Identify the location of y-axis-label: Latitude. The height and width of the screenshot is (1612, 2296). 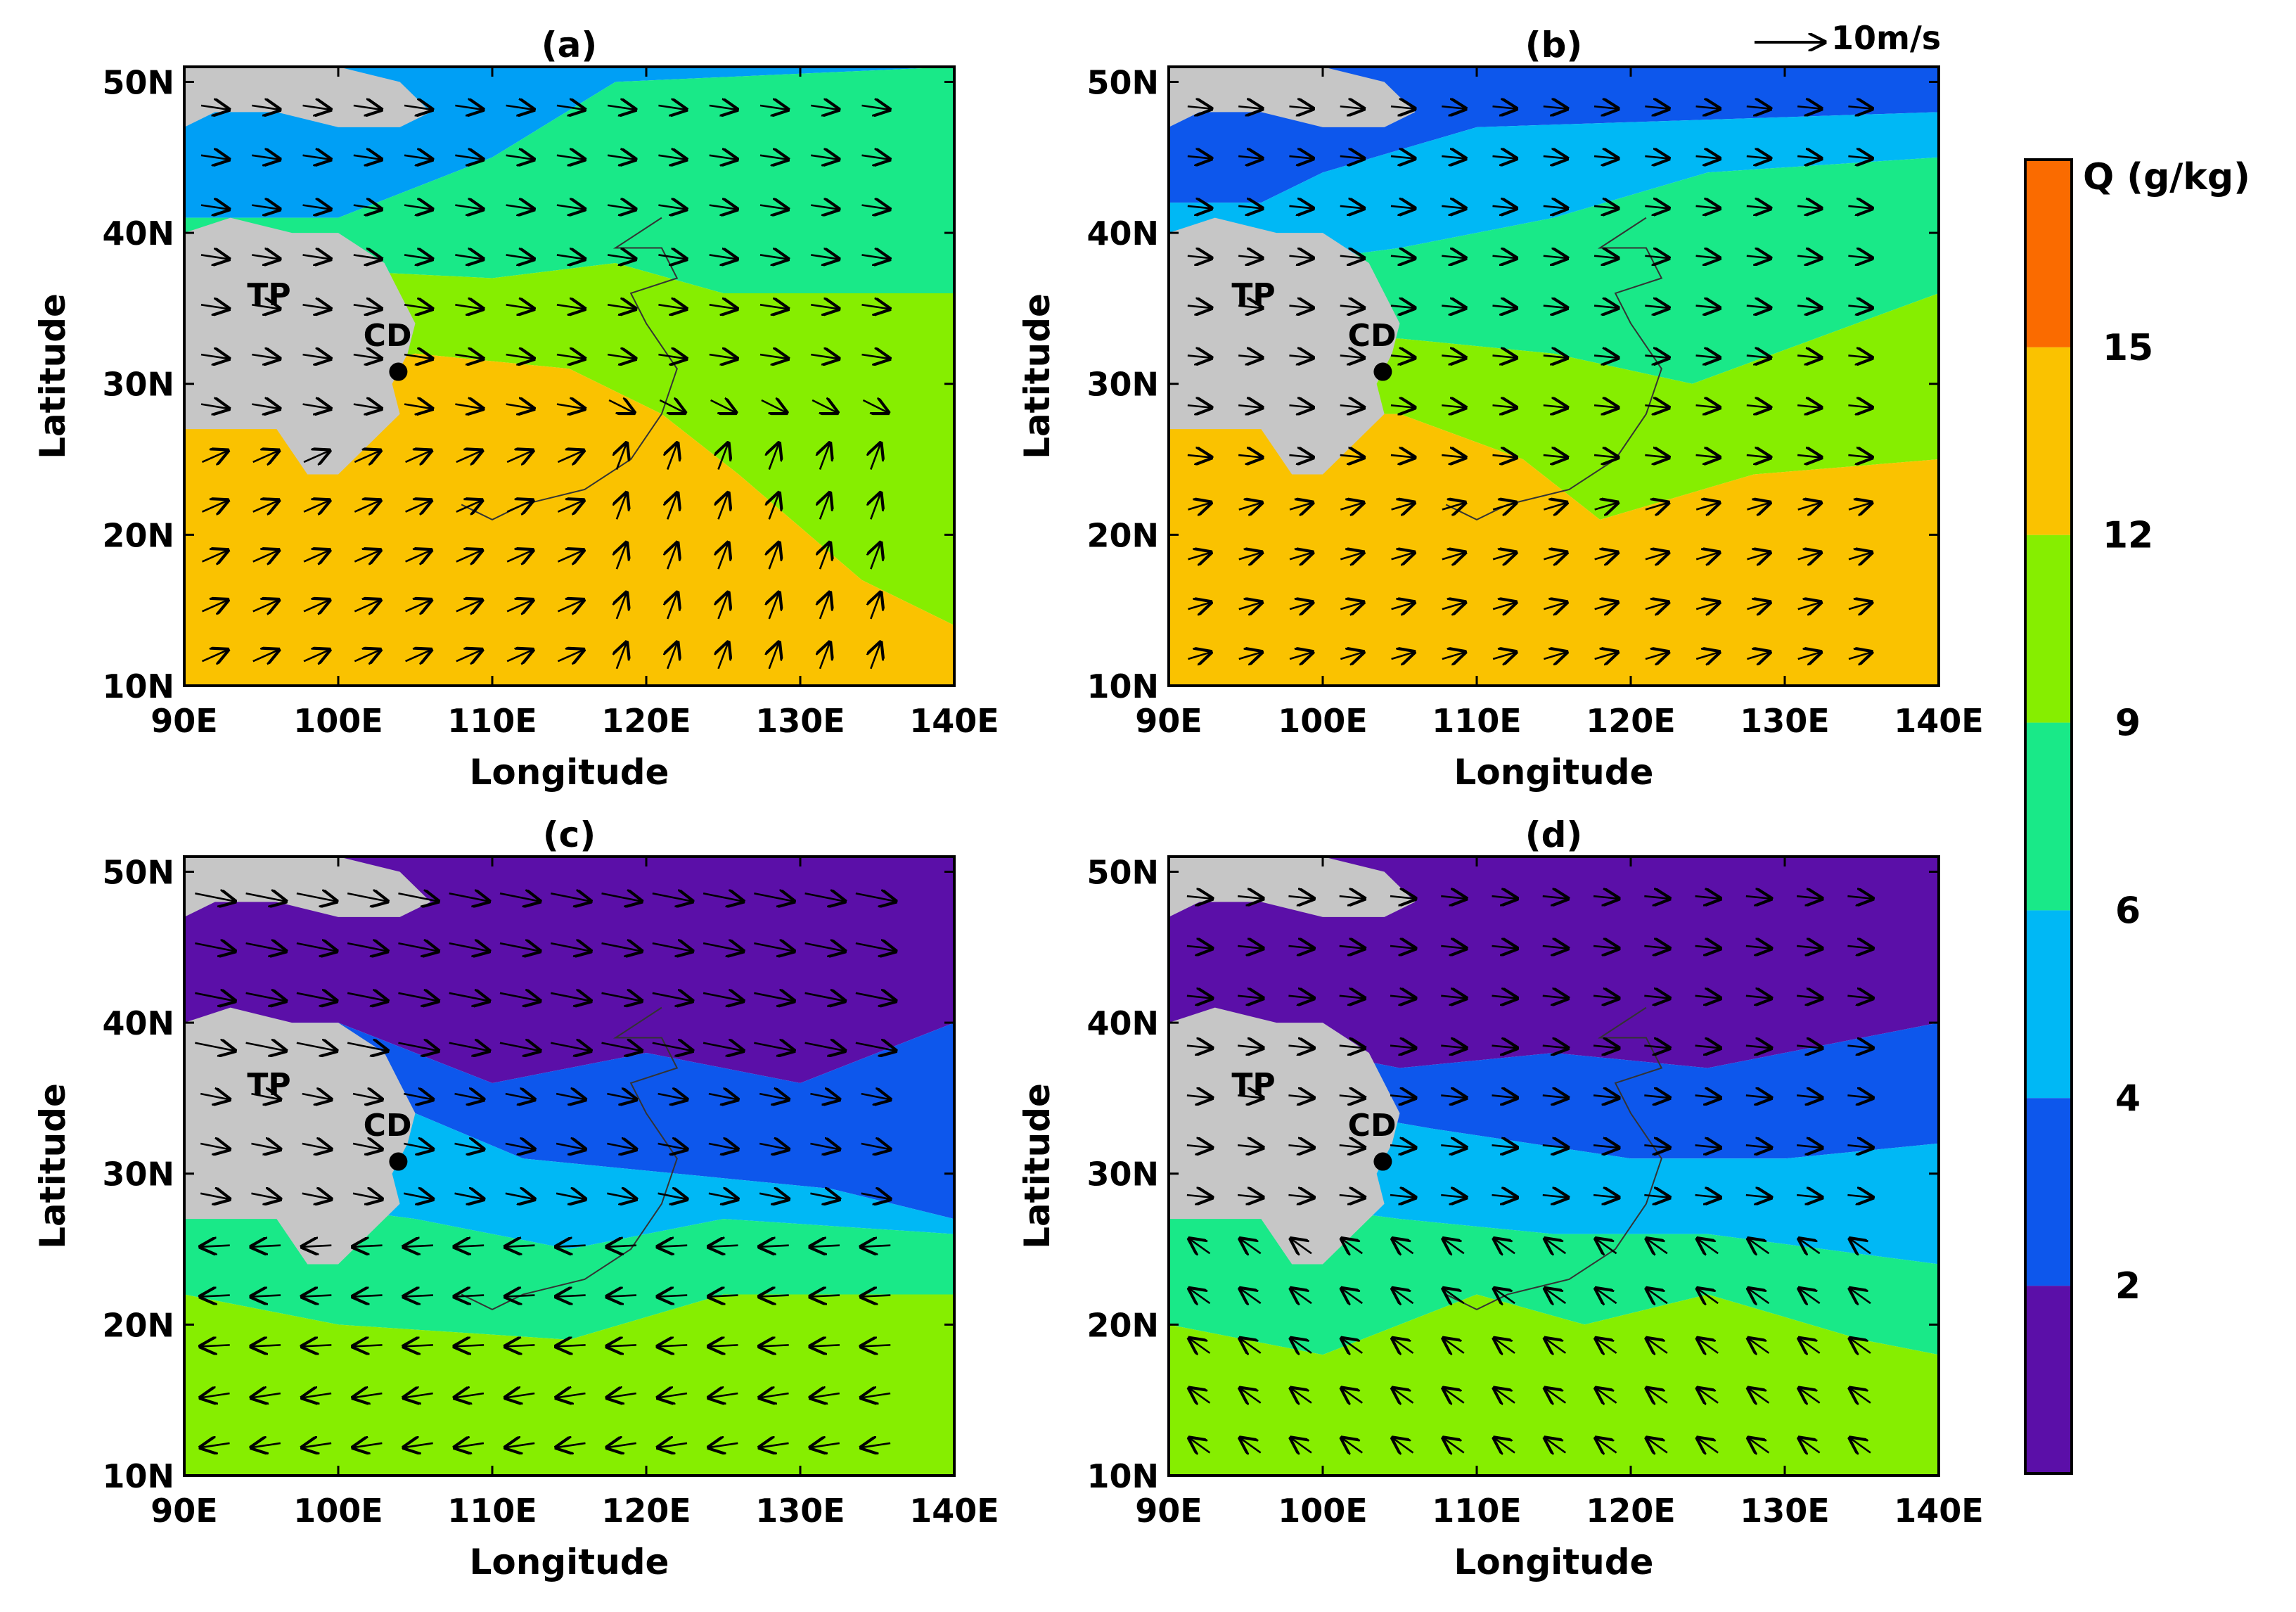
(52, 376).